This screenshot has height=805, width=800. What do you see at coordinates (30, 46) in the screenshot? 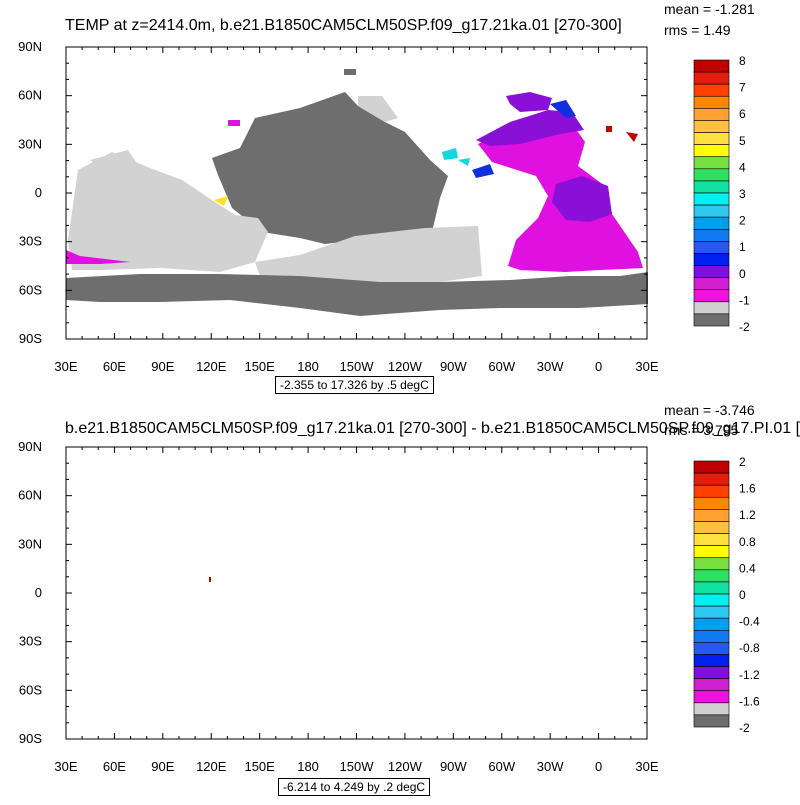
I see `y-tick-label: 90N` at bounding box center [30, 46].